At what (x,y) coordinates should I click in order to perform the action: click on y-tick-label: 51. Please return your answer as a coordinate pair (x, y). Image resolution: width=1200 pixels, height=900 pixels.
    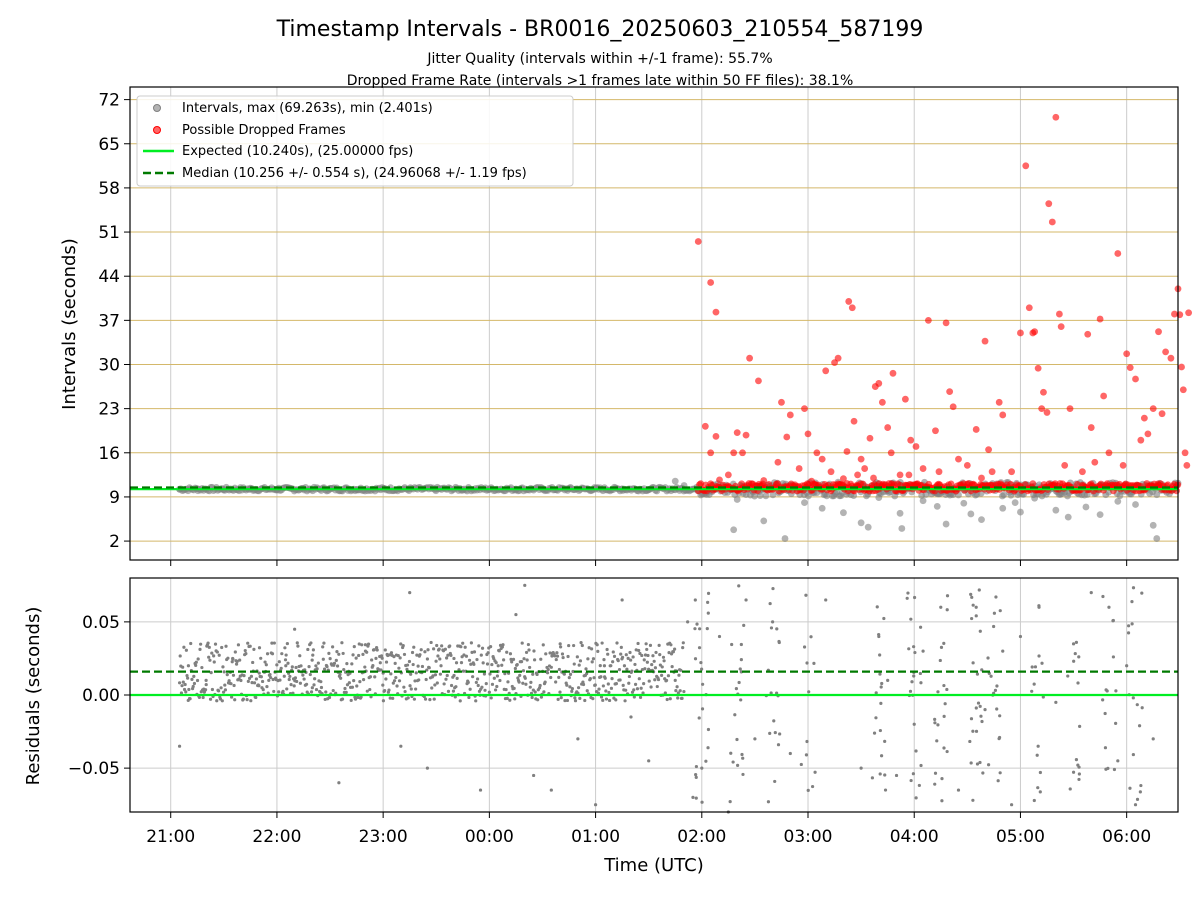
    Looking at the image, I should click on (109, 233).